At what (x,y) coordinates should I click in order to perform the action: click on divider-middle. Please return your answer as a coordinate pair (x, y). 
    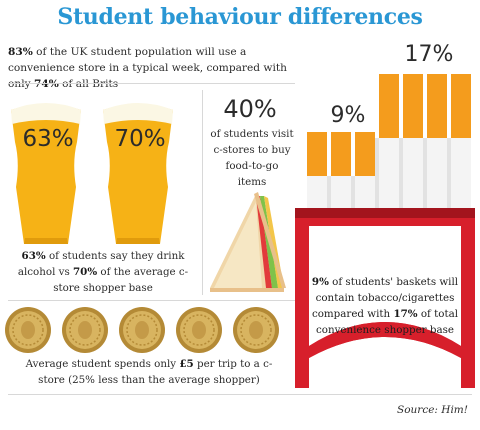
    Looking at the image, I should click on (151, 300).